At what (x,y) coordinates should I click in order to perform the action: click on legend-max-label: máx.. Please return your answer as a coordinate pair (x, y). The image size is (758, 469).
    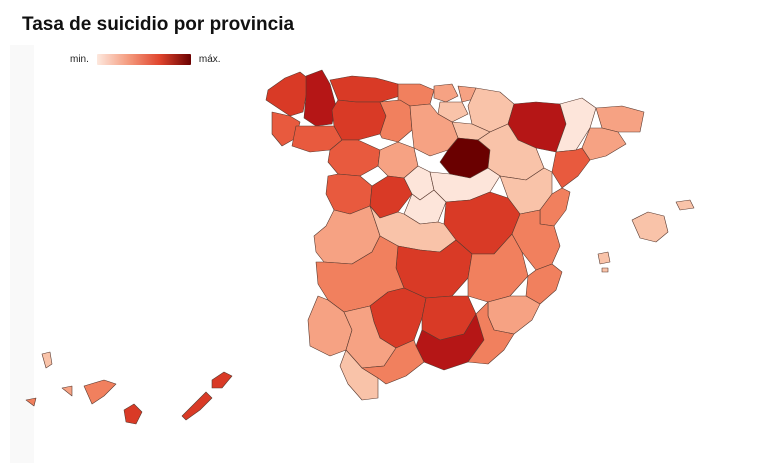
    Looking at the image, I should click on (209, 59).